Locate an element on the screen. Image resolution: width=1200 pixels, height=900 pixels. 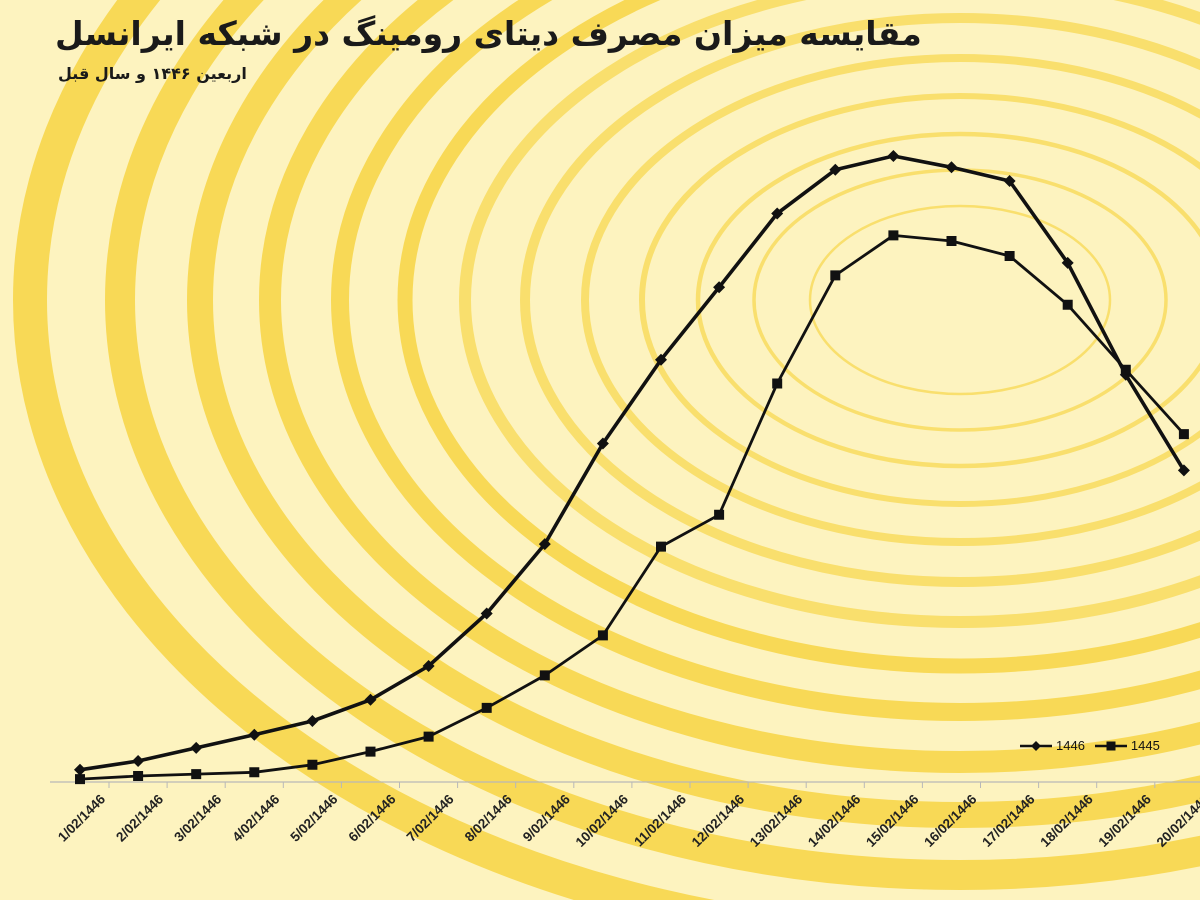
chart-subtitle: اربعین ۱۴۴۶ و سال قبل is located at coordinates (152, 73).